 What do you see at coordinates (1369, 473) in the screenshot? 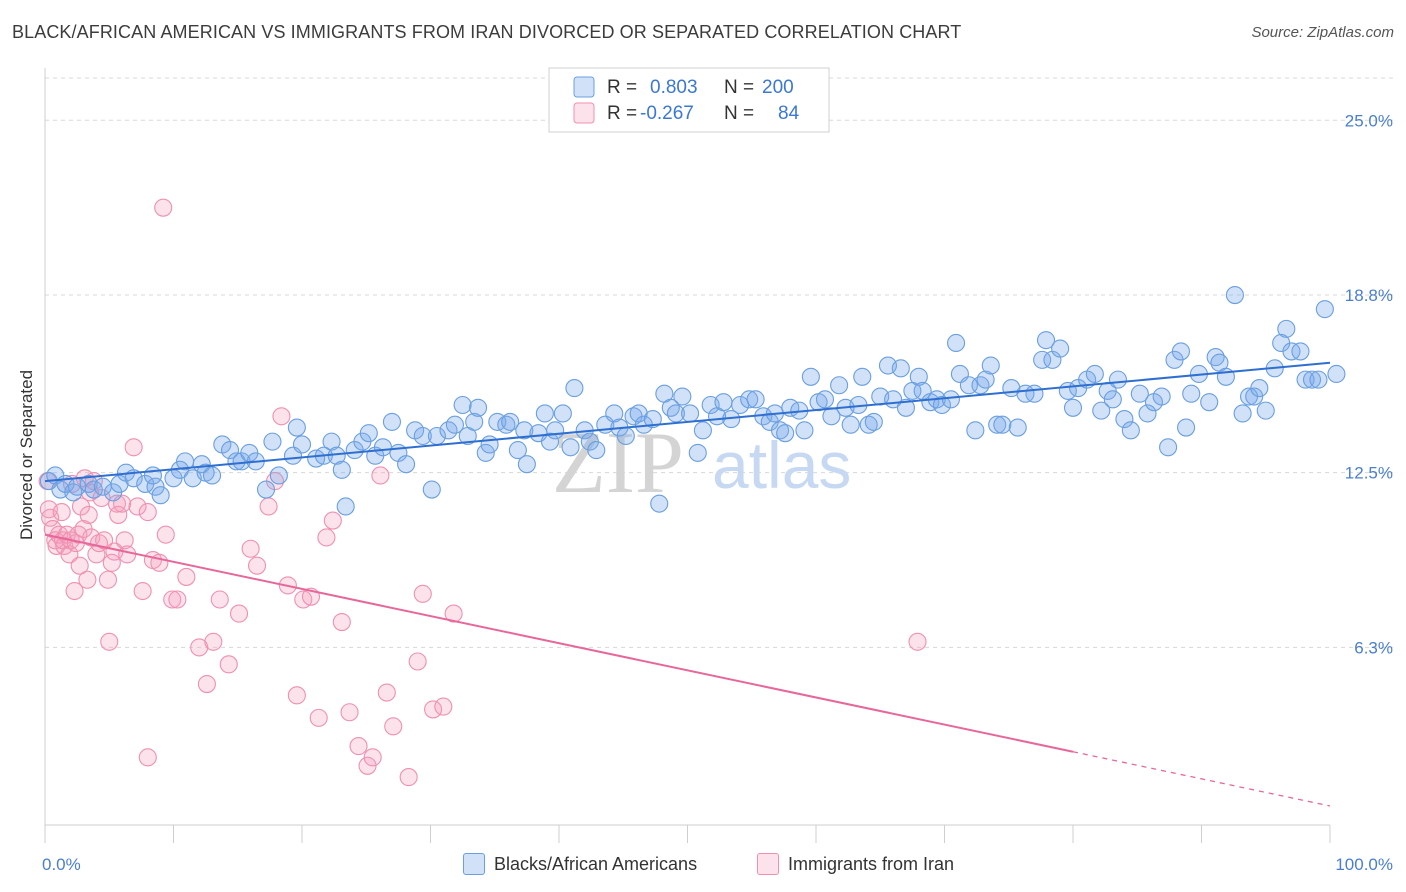
I see `y-tick-label: 12.5%` at bounding box center [1369, 473].